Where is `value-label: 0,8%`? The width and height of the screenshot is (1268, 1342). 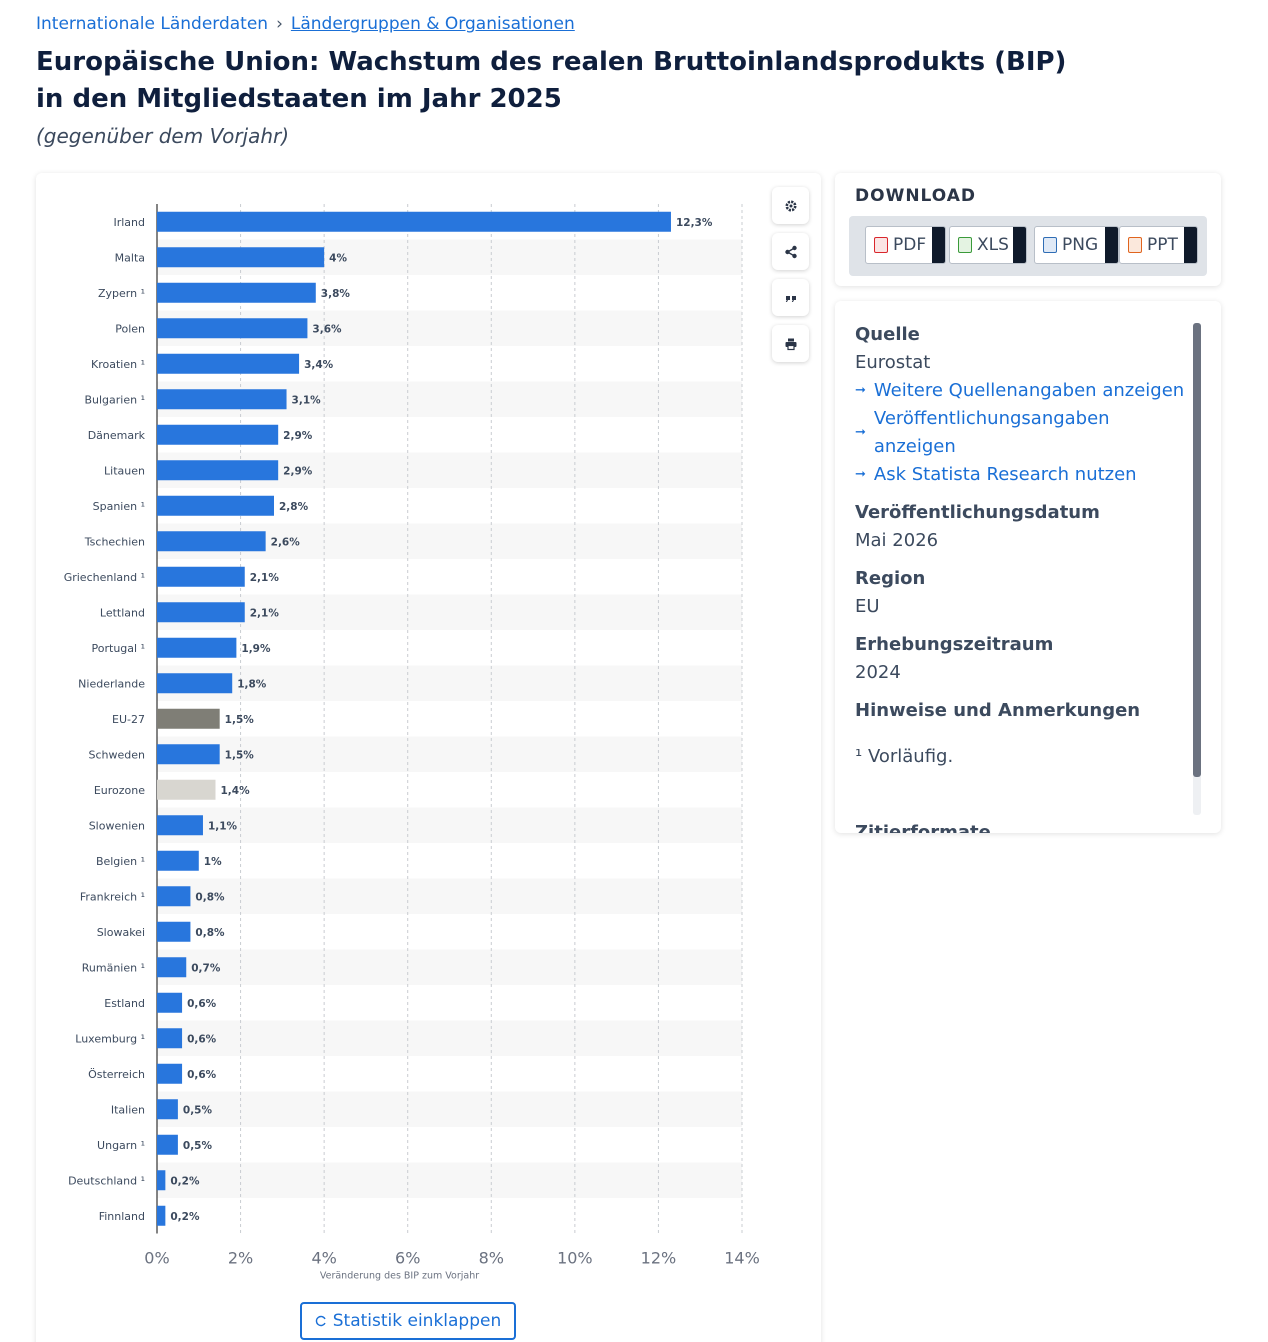
value-label: 0,8% is located at coordinates (210, 897).